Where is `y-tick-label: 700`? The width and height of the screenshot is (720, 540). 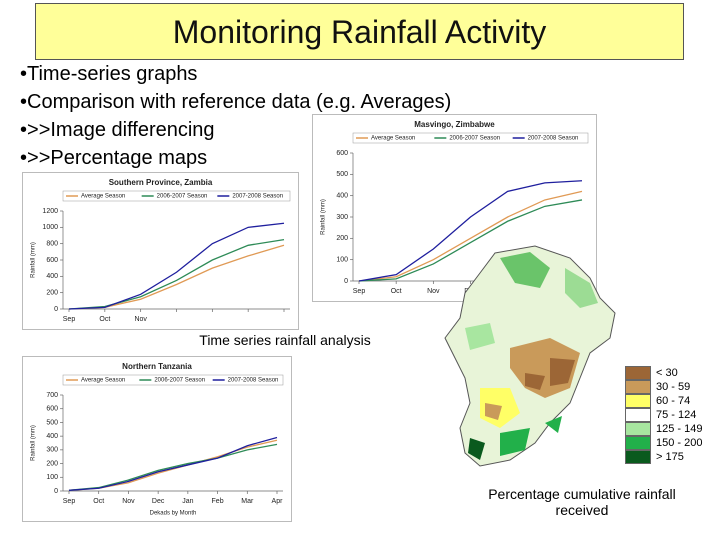 y-tick-label: 700 is located at coordinates (52, 395).